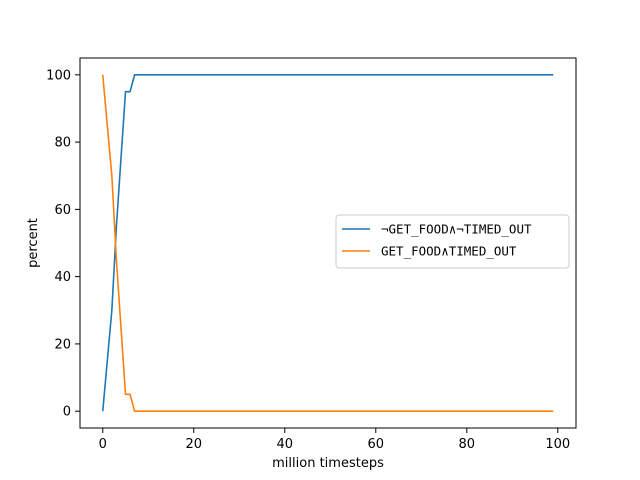 Image resolution: width=640 pixels, height=480 pixels. What do you see at coordinates (33, 243) in the screenshot?
I see `y-axis-label: percent` at bounding box center [33, 243].